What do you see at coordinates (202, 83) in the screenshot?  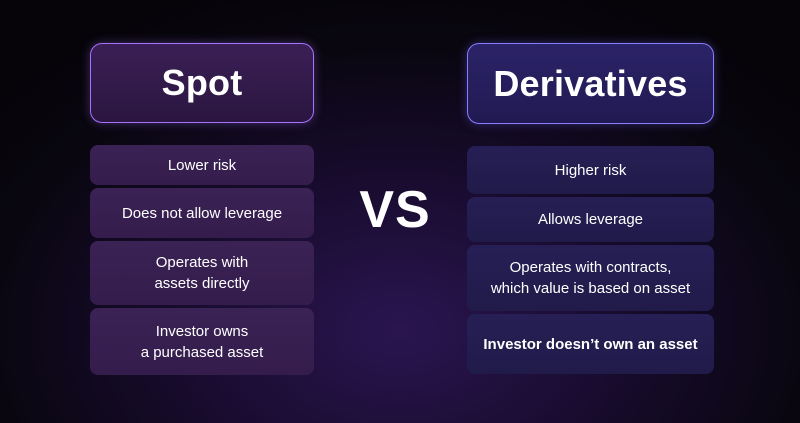 I see `spot-title: Spot` at bounding box center [202, 83].